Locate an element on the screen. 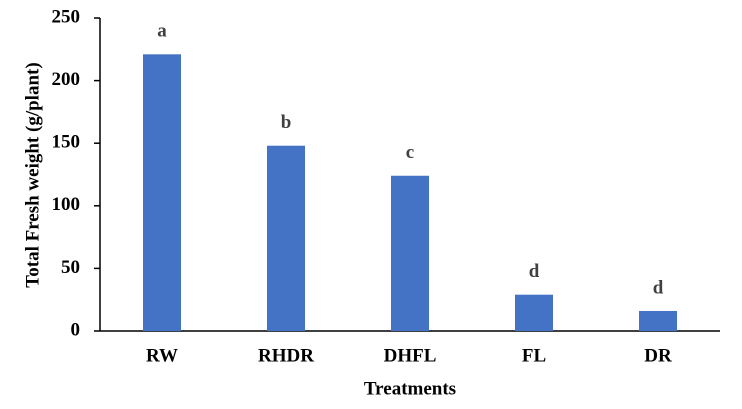 The height and width of the screenshot is (409, 742). y-tick-label: 200 is located at coordinates (66, 79).